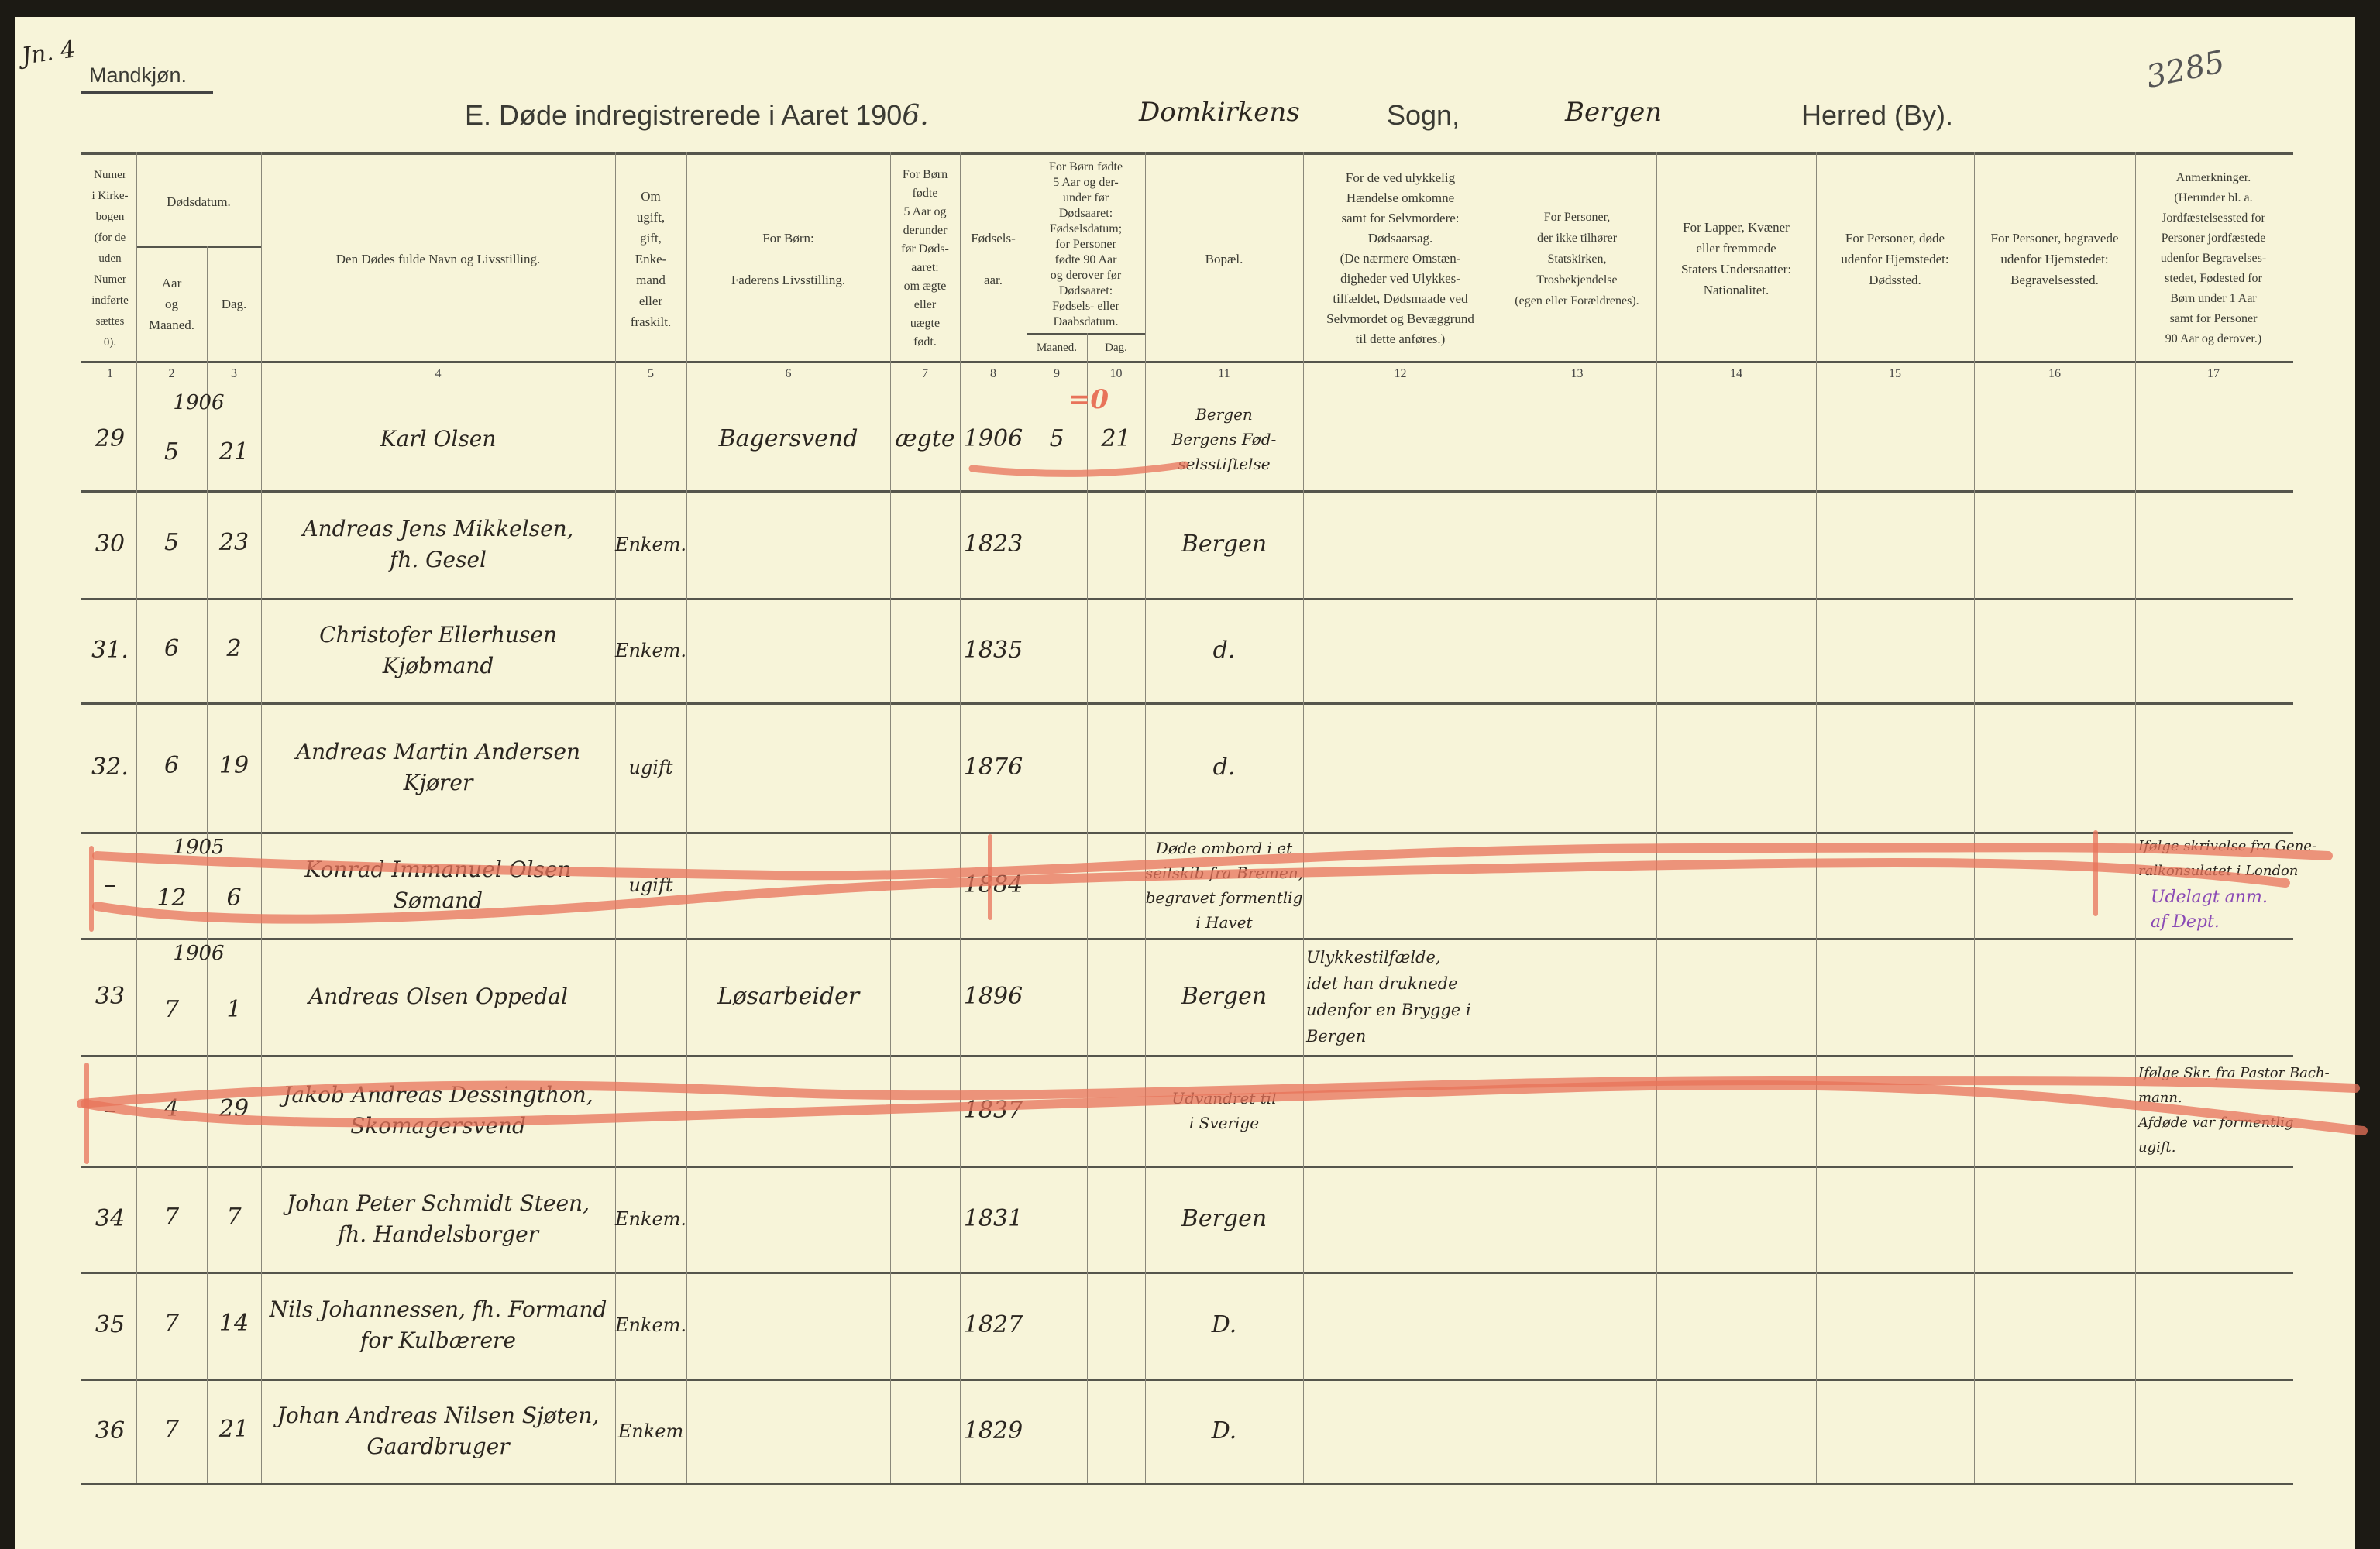 This screenshot has height=1549, width=2380. I want to click on row-nr: 34, so click(111, 1218).